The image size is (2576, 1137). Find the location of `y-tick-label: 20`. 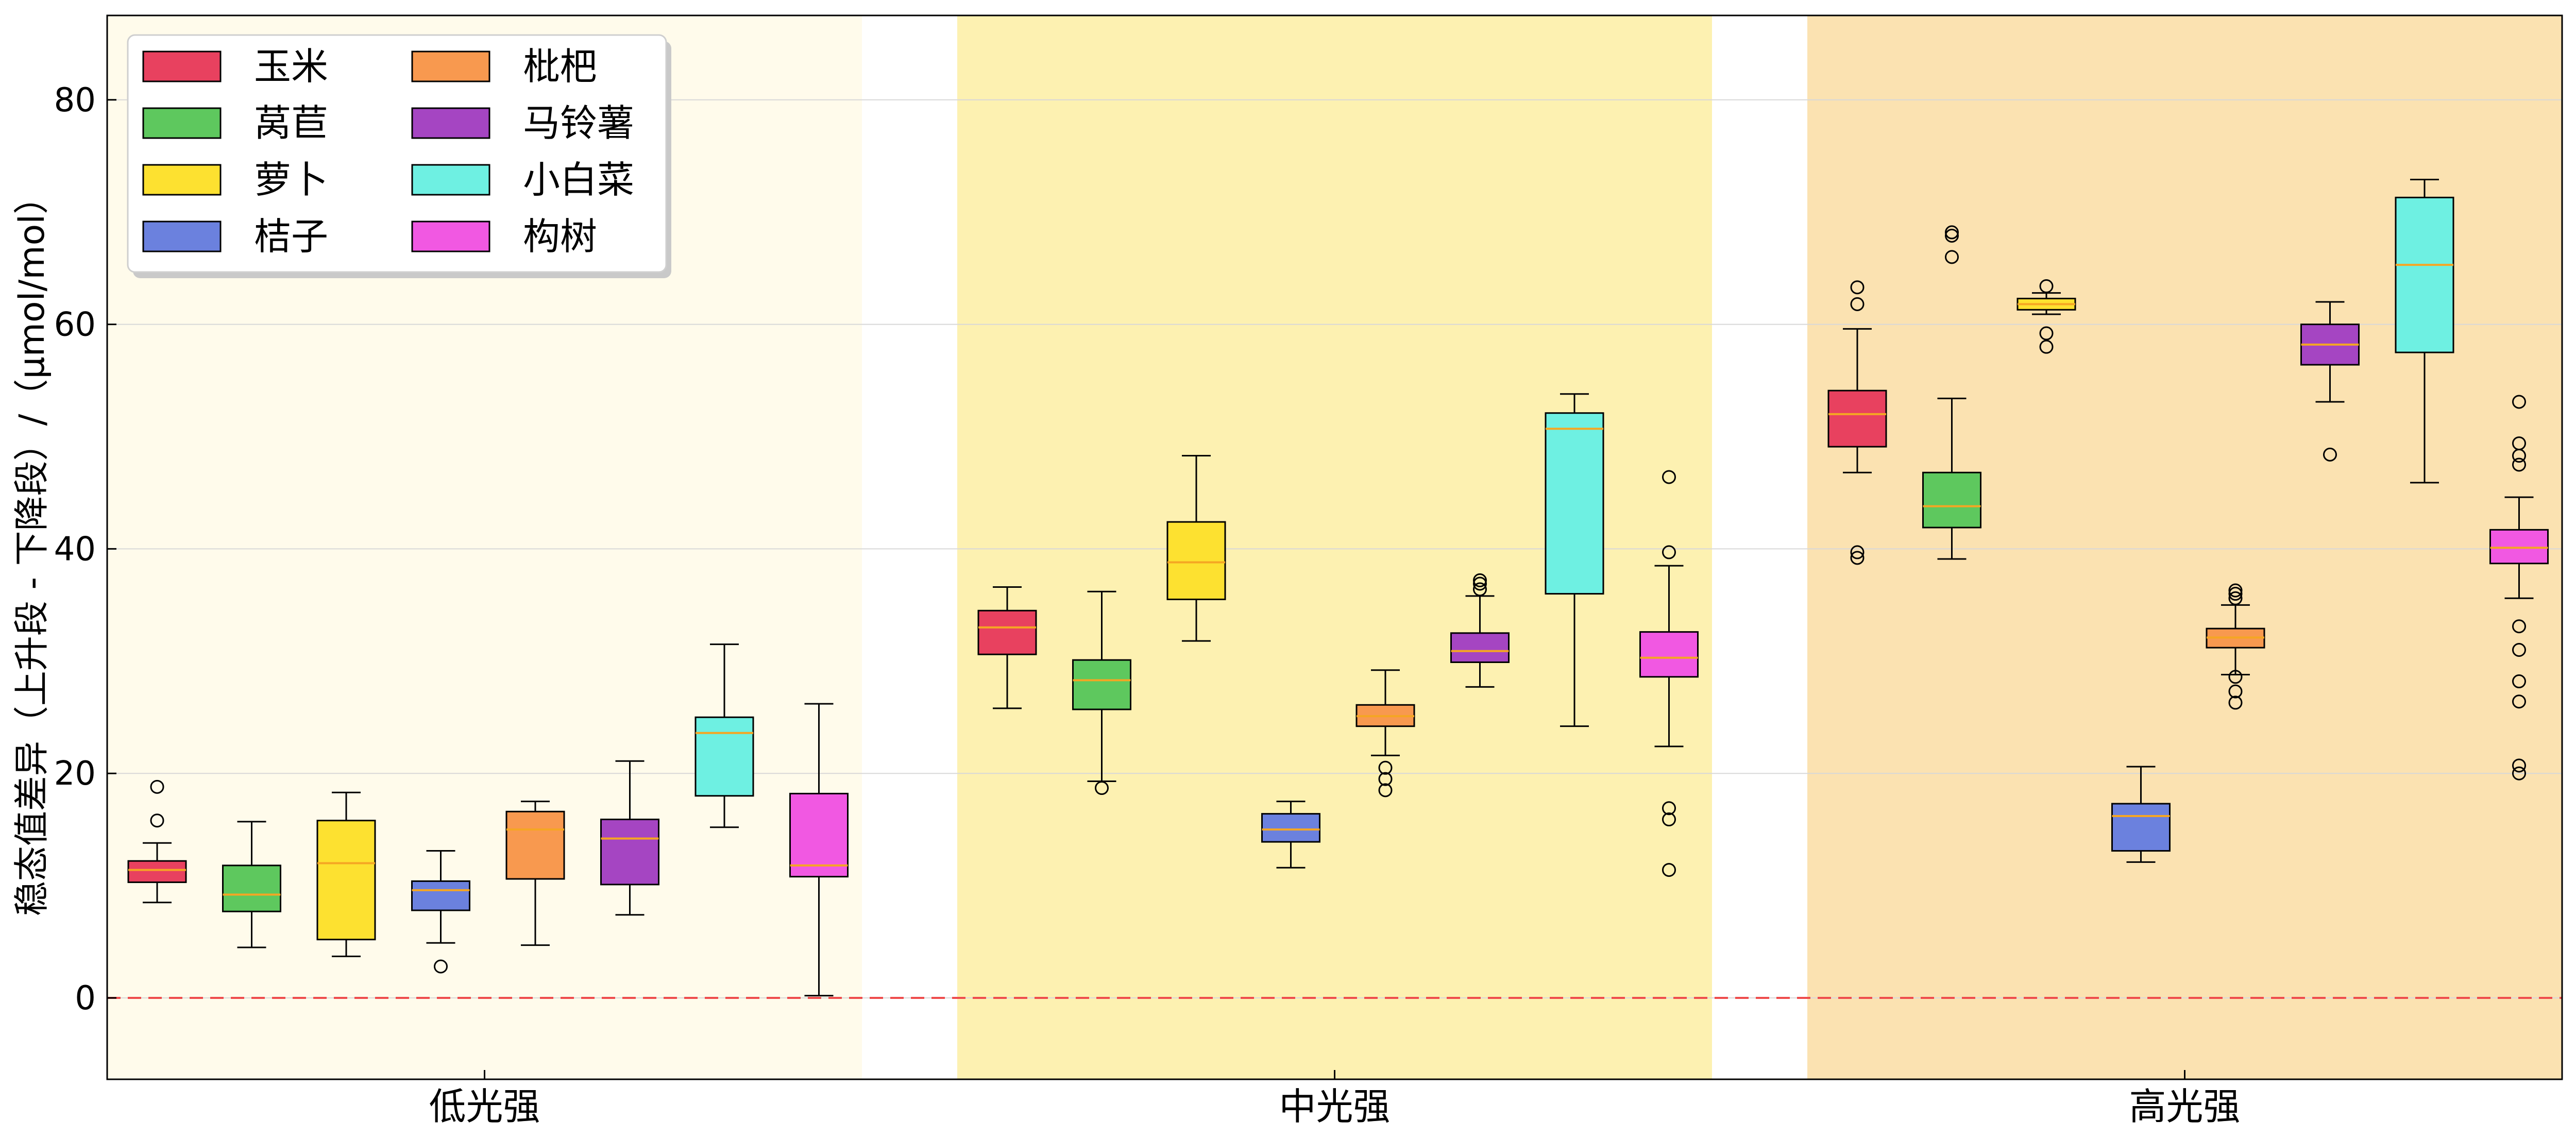

y-tick-label: 20 is located at coordinates (75, 774).